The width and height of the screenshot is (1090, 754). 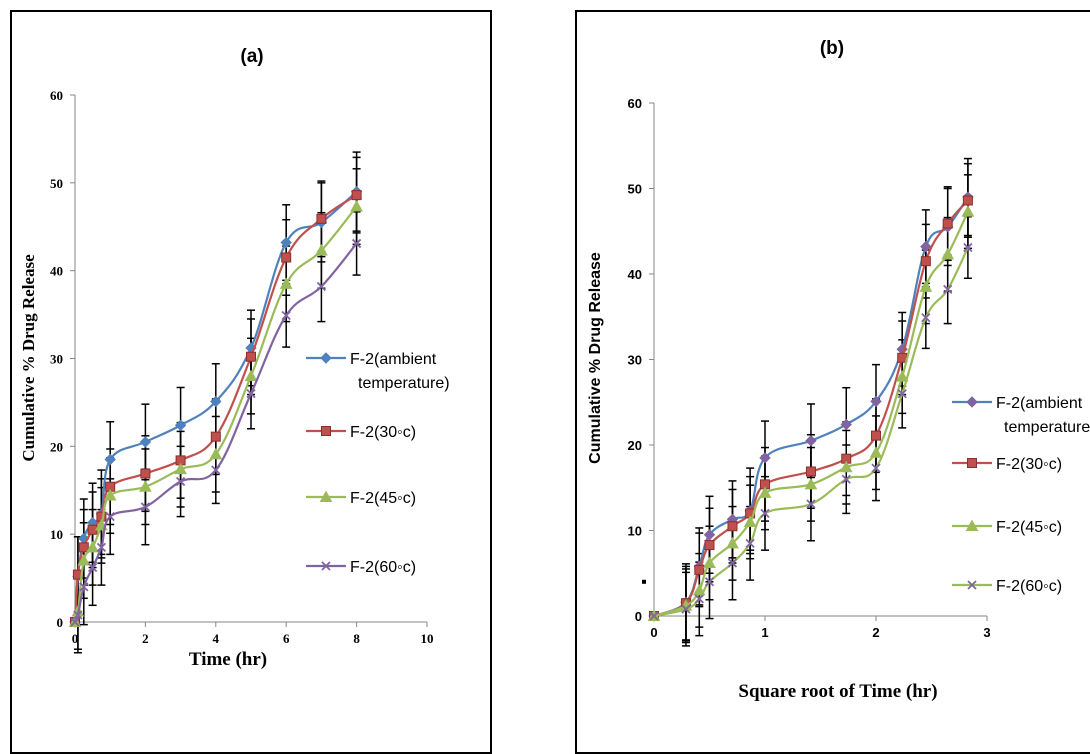 What do you see at coordinates (56, 446) in the screenshot?
I see `y-tick-label: 20` at bounding box center [56, 446].